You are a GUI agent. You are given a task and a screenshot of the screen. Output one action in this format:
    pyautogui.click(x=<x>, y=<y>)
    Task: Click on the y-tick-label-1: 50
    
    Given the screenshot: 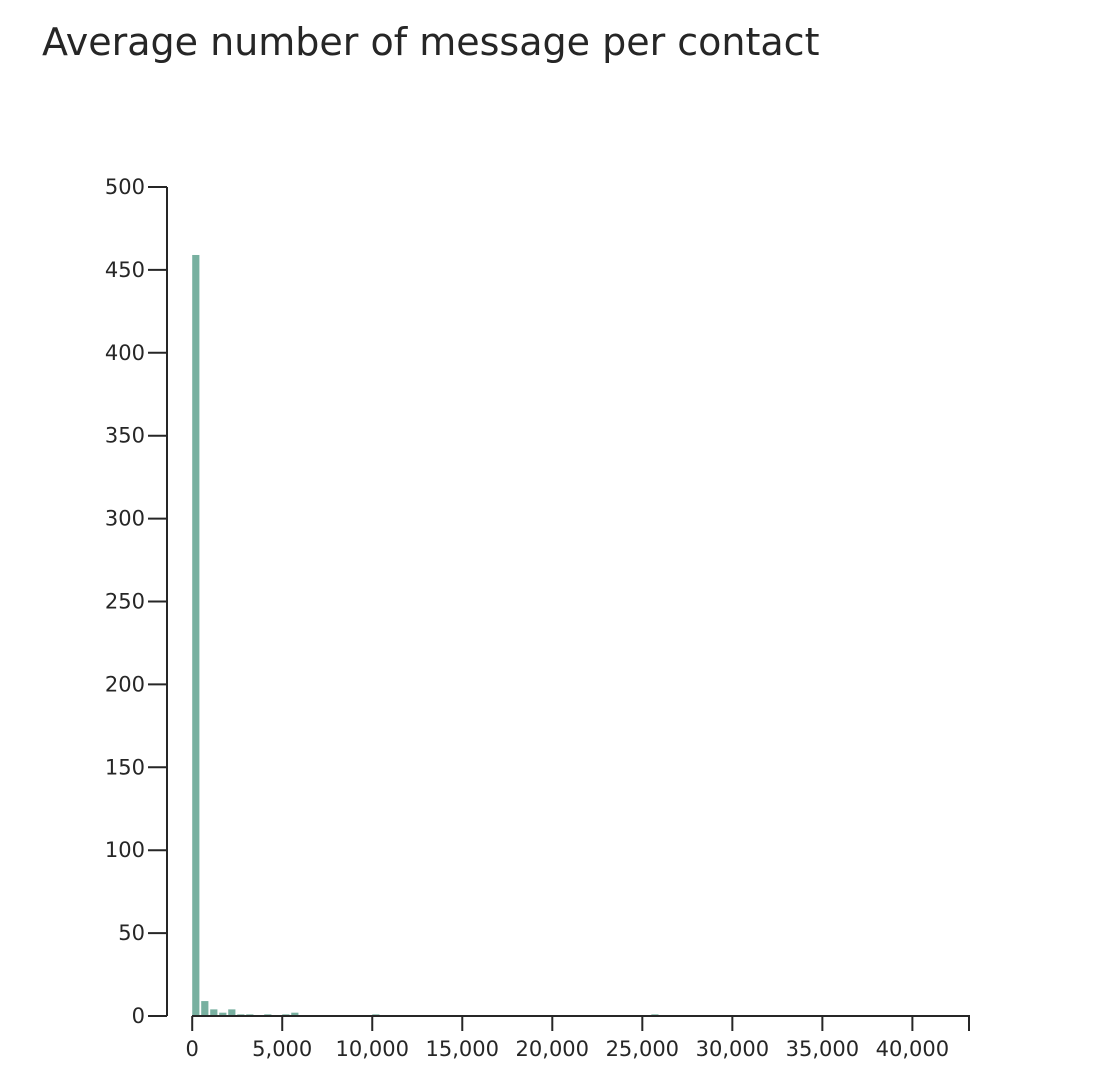 What is the action you would take?
    pyautogui.click(x=131, y=933)
    